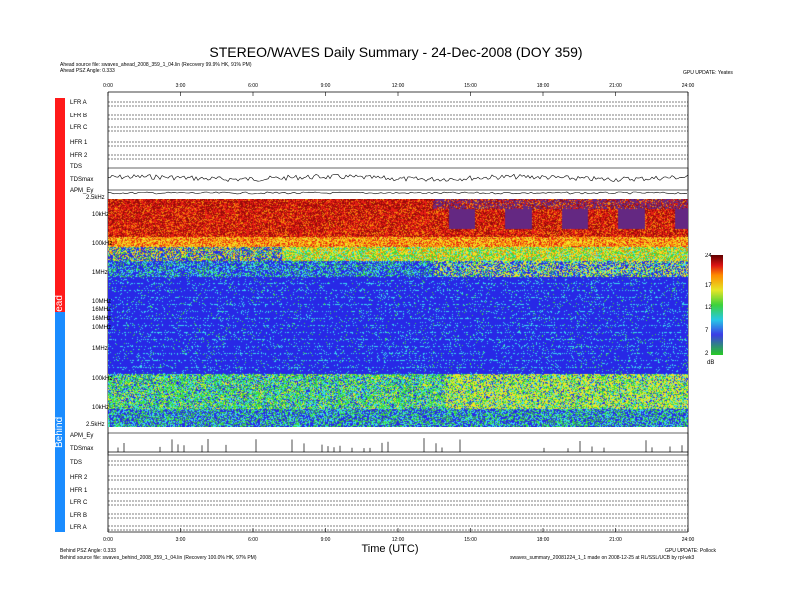  What do you see at coordinates (711, 363) in the screenshot?
I see `colorbar-unit: dB` at bounding box center [711, 363].